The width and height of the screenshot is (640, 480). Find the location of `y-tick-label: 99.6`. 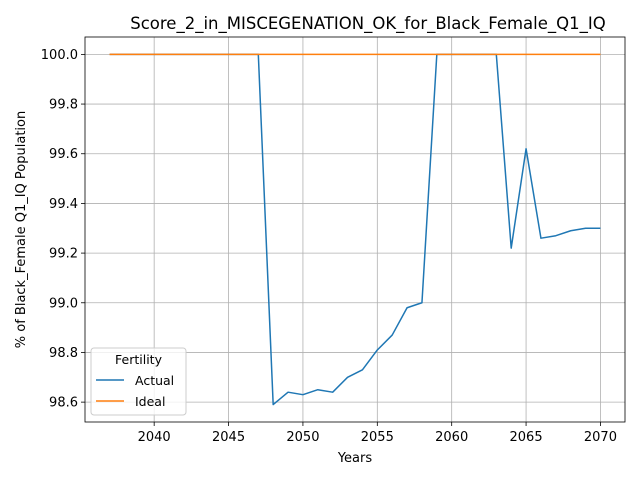

y-tick-label: 99.6 is located at coordinates (63, 154).